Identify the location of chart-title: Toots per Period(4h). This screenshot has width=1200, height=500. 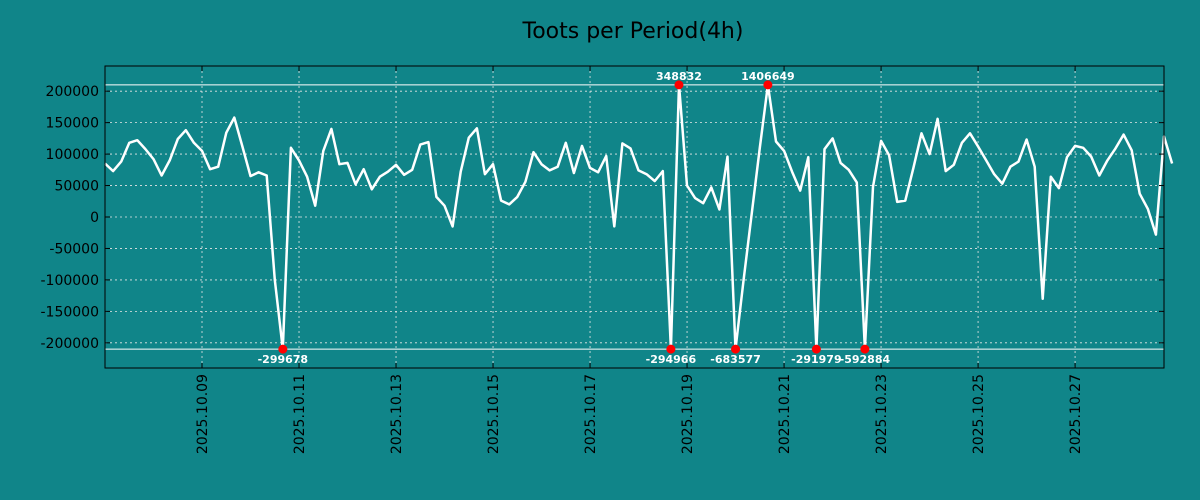
(633, 31).